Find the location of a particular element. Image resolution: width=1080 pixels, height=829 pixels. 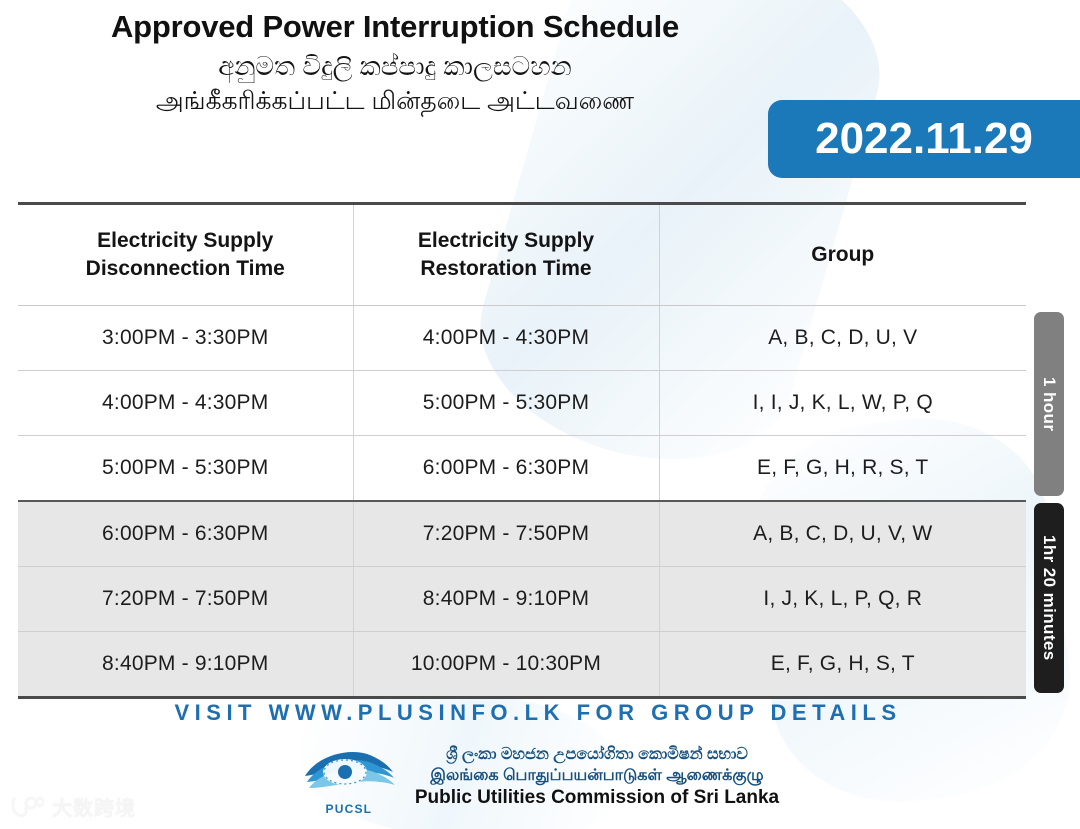

duration-badge-1-hour: 1 hour is located at coordinates (1049, 404).